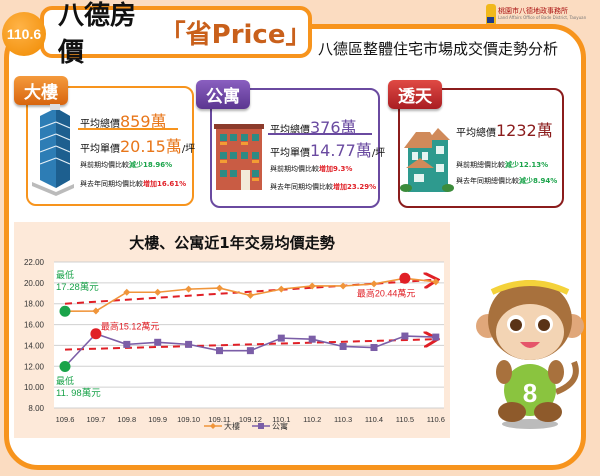 The image size is (600, 476). Describe the element at coordinates (34, 366) in the screenshot. I see `y-tick-label: 12.00` at that location.